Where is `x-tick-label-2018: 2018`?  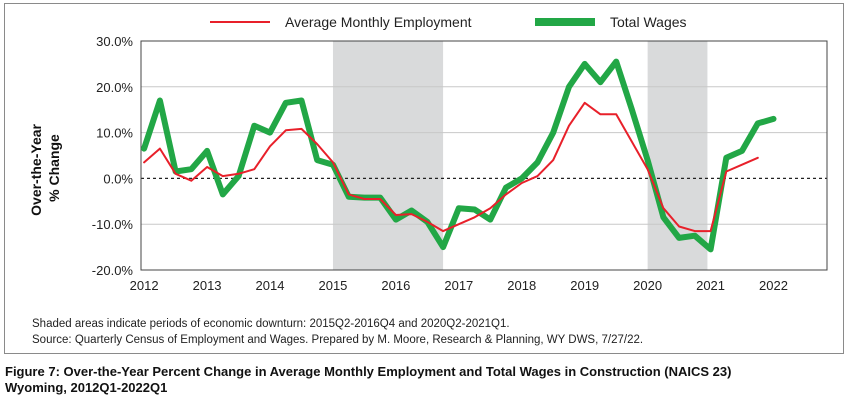 x-tick-label-2018: 2018 is located at coordinates (521, 285).